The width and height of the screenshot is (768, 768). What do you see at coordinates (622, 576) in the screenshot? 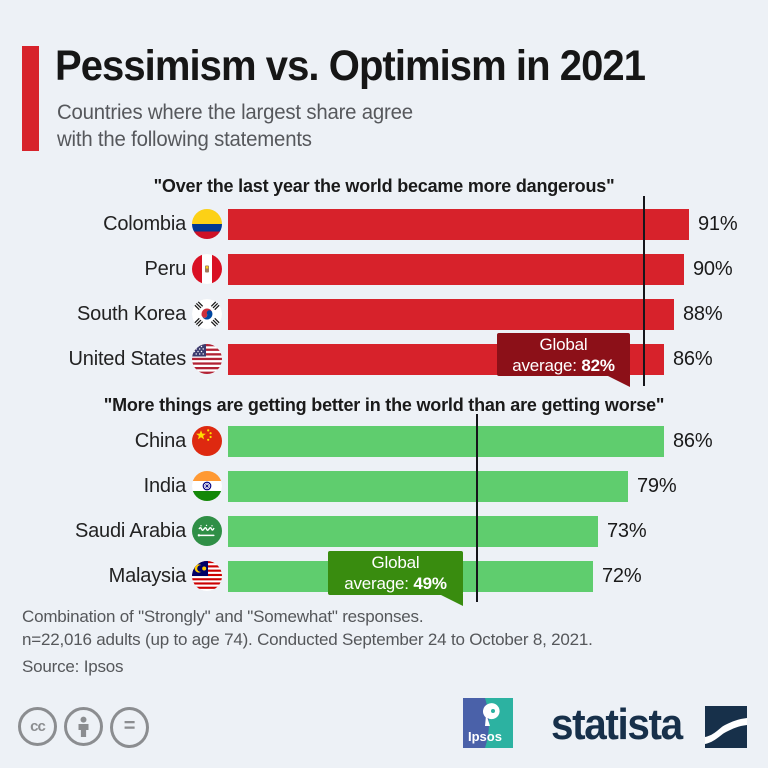
I see `value-label: 72%` at bounding box center [622, 576].